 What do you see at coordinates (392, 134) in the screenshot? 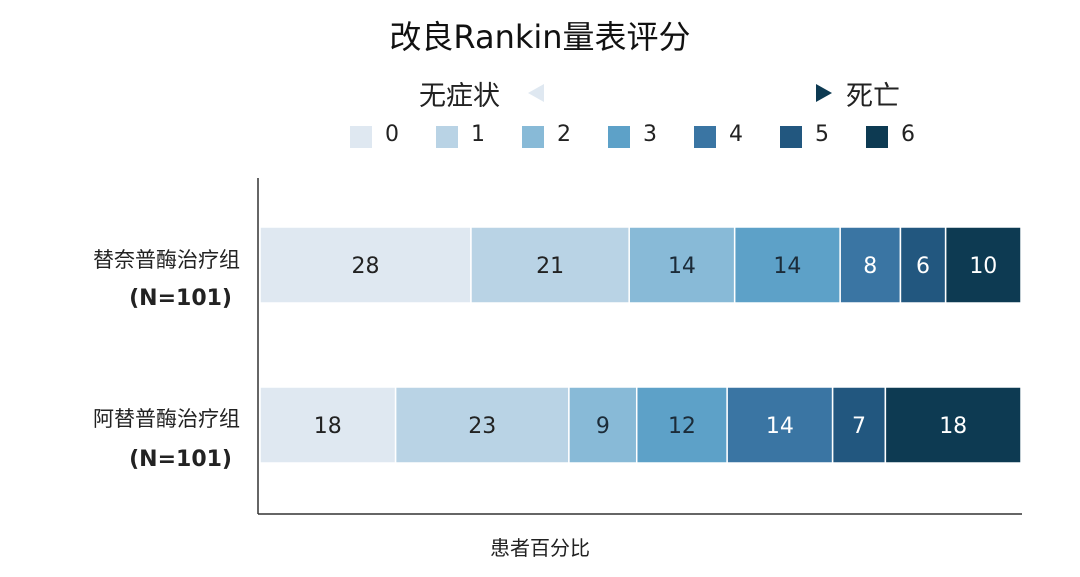
I see `legend-label: 0` at bounding box center [392, 134].